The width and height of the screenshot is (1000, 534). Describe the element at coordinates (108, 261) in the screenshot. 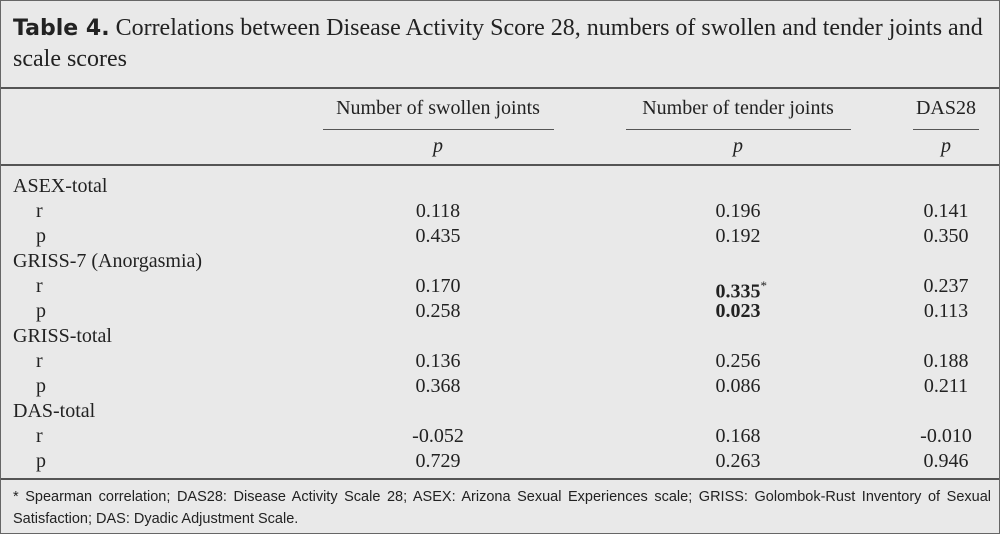

I see `group-label: GRISS-7 (Anorgasmia)` at that location.